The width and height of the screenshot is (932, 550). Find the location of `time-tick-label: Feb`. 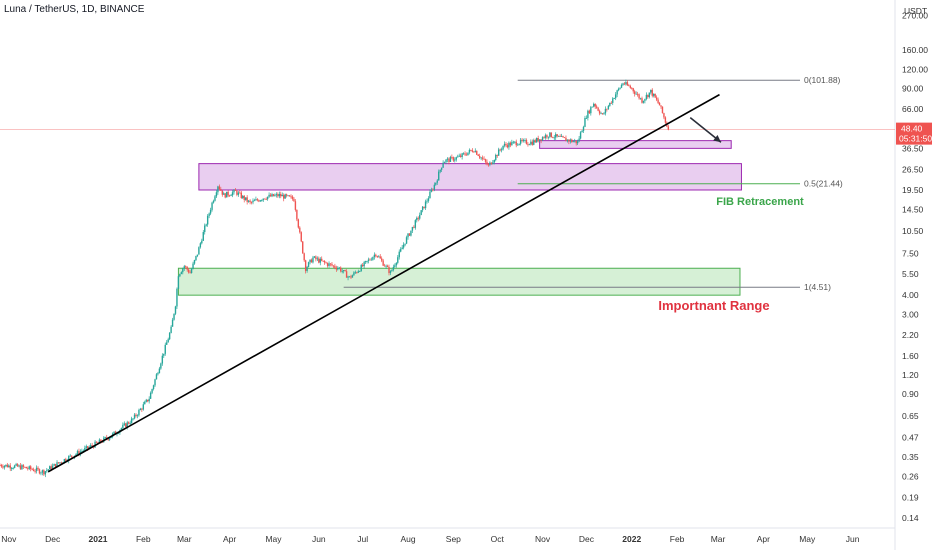

time-tick-label: Feb is located at coordinates (677, 539).